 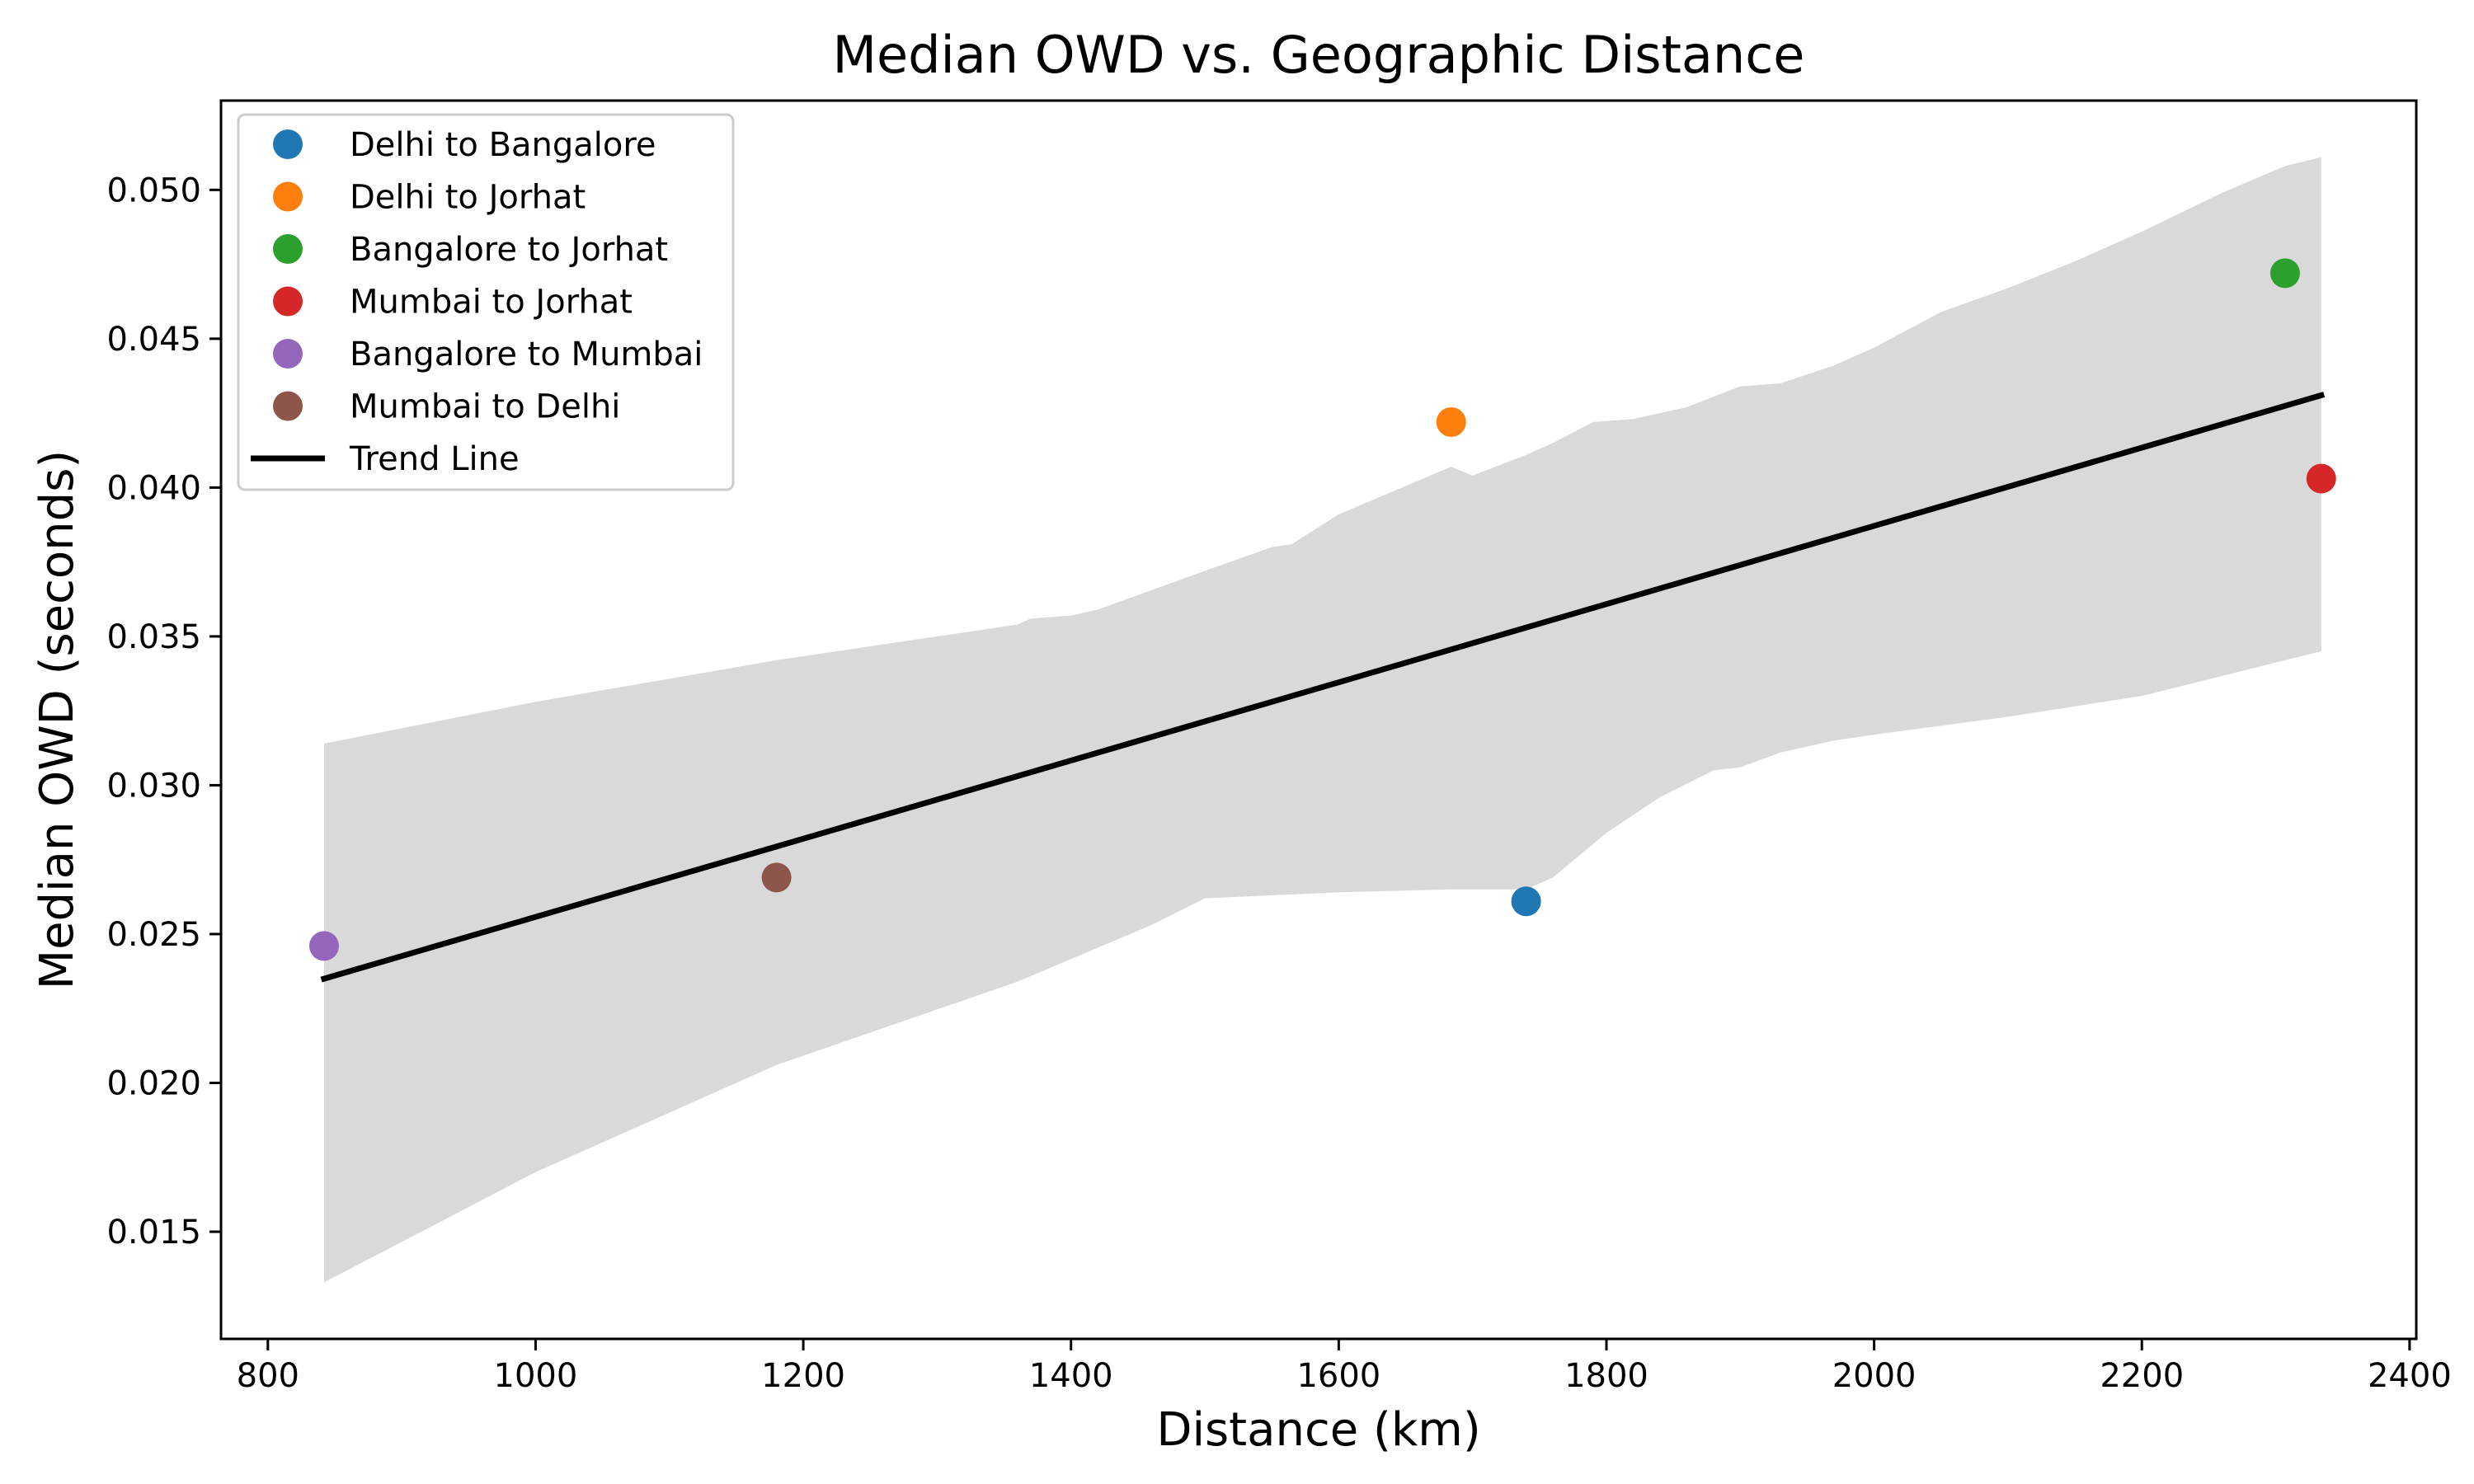 What do you see at coordinates (526, 354) in the screenshot?
I see `legend-label-5: Bangalore to Mumbai` at bounding box center [526, 354].